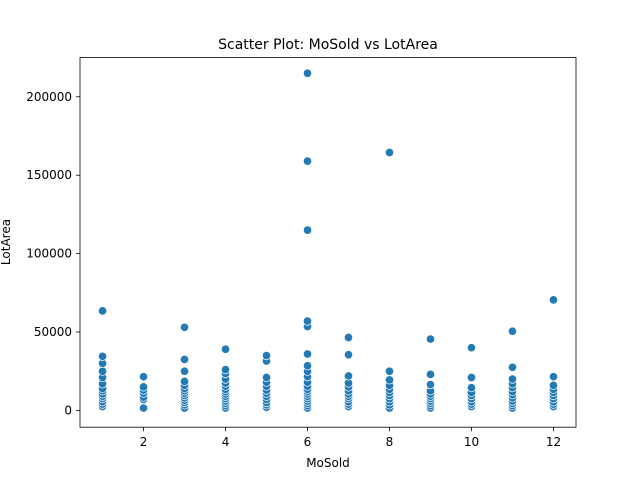 Image resolution: width=640 pixels, height=484 pixels. What do you see at coordinates (226, 442) in the screenshot?
I see `x-tick-label: 4` at bounding box center [226, 442].